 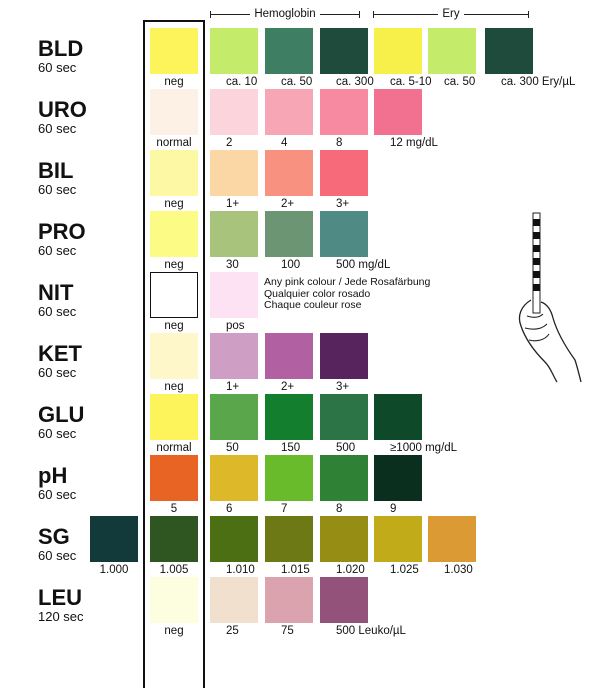 What do you see at coordinates (313, 305) in the screenshot?
I see `nit-note-line: Chaque couleur rose` at bounding box center [313, 305].